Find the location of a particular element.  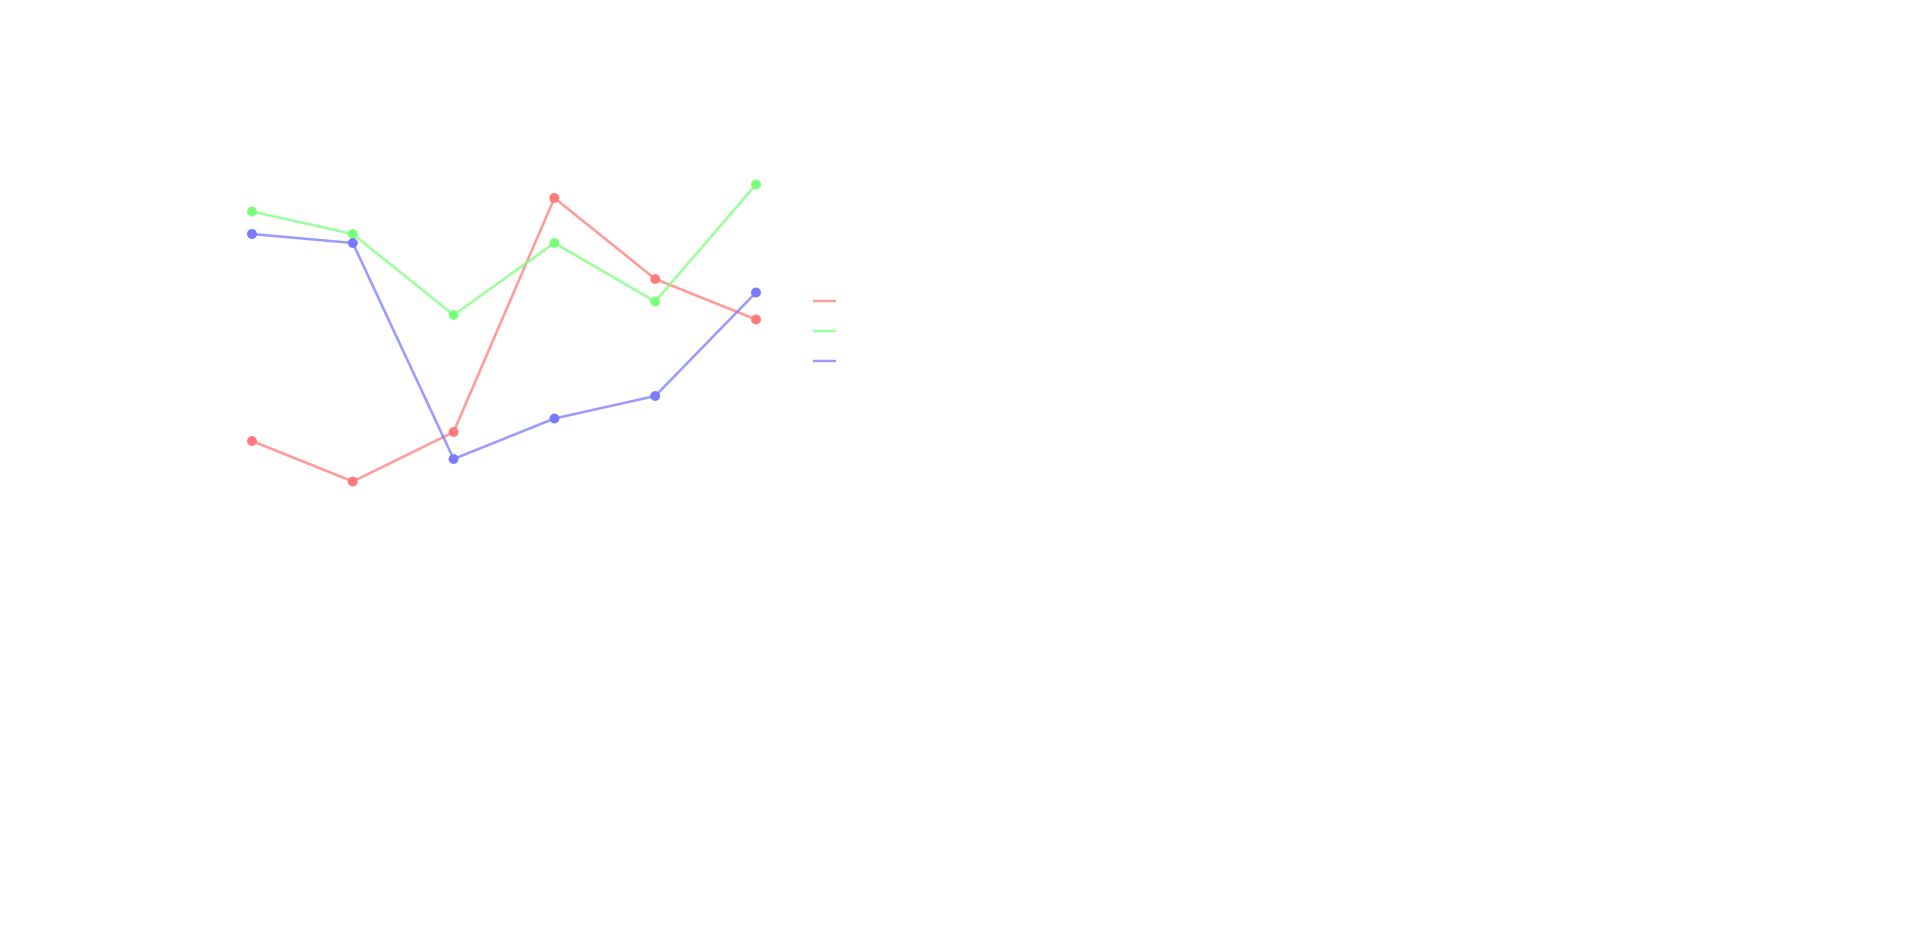

series-layer is located at coordinates (504, 333).